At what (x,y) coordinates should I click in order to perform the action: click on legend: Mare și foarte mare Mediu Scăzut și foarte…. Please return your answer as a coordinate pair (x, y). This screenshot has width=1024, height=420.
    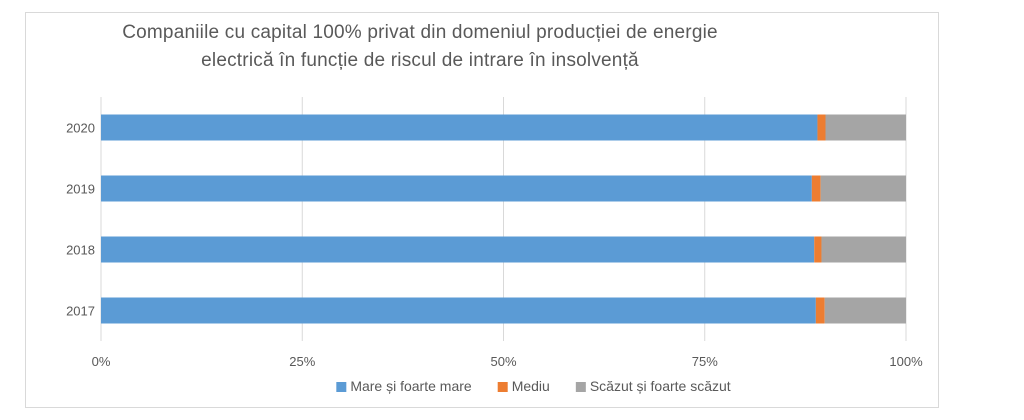
    Looking at the image, I should click on (533, 386).